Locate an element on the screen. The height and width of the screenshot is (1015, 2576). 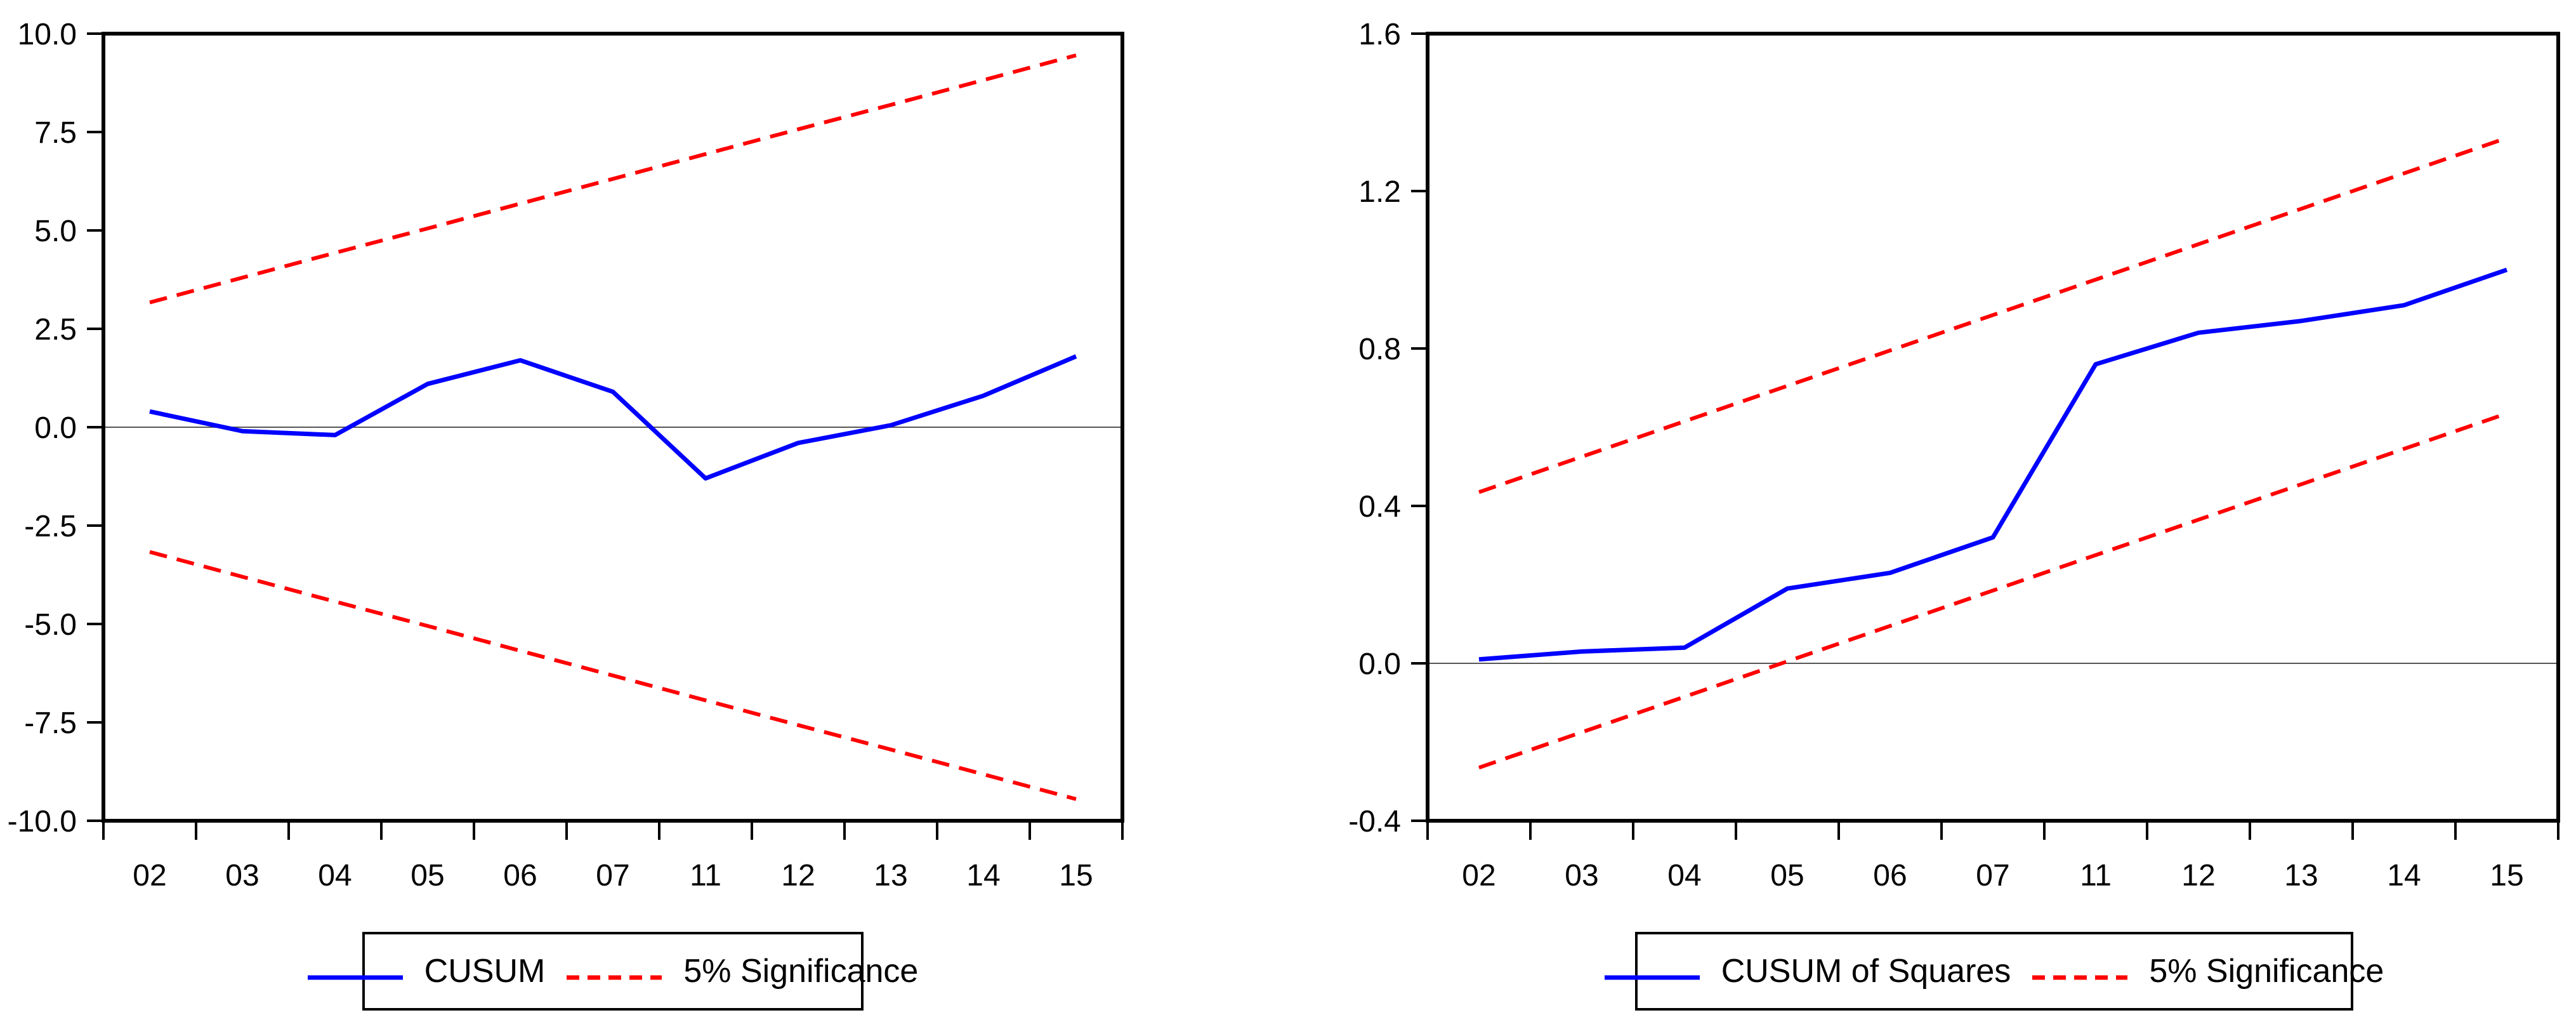
cusumsq-legend-label: CUSUM of Squares is located at coordinates (1866, 971).